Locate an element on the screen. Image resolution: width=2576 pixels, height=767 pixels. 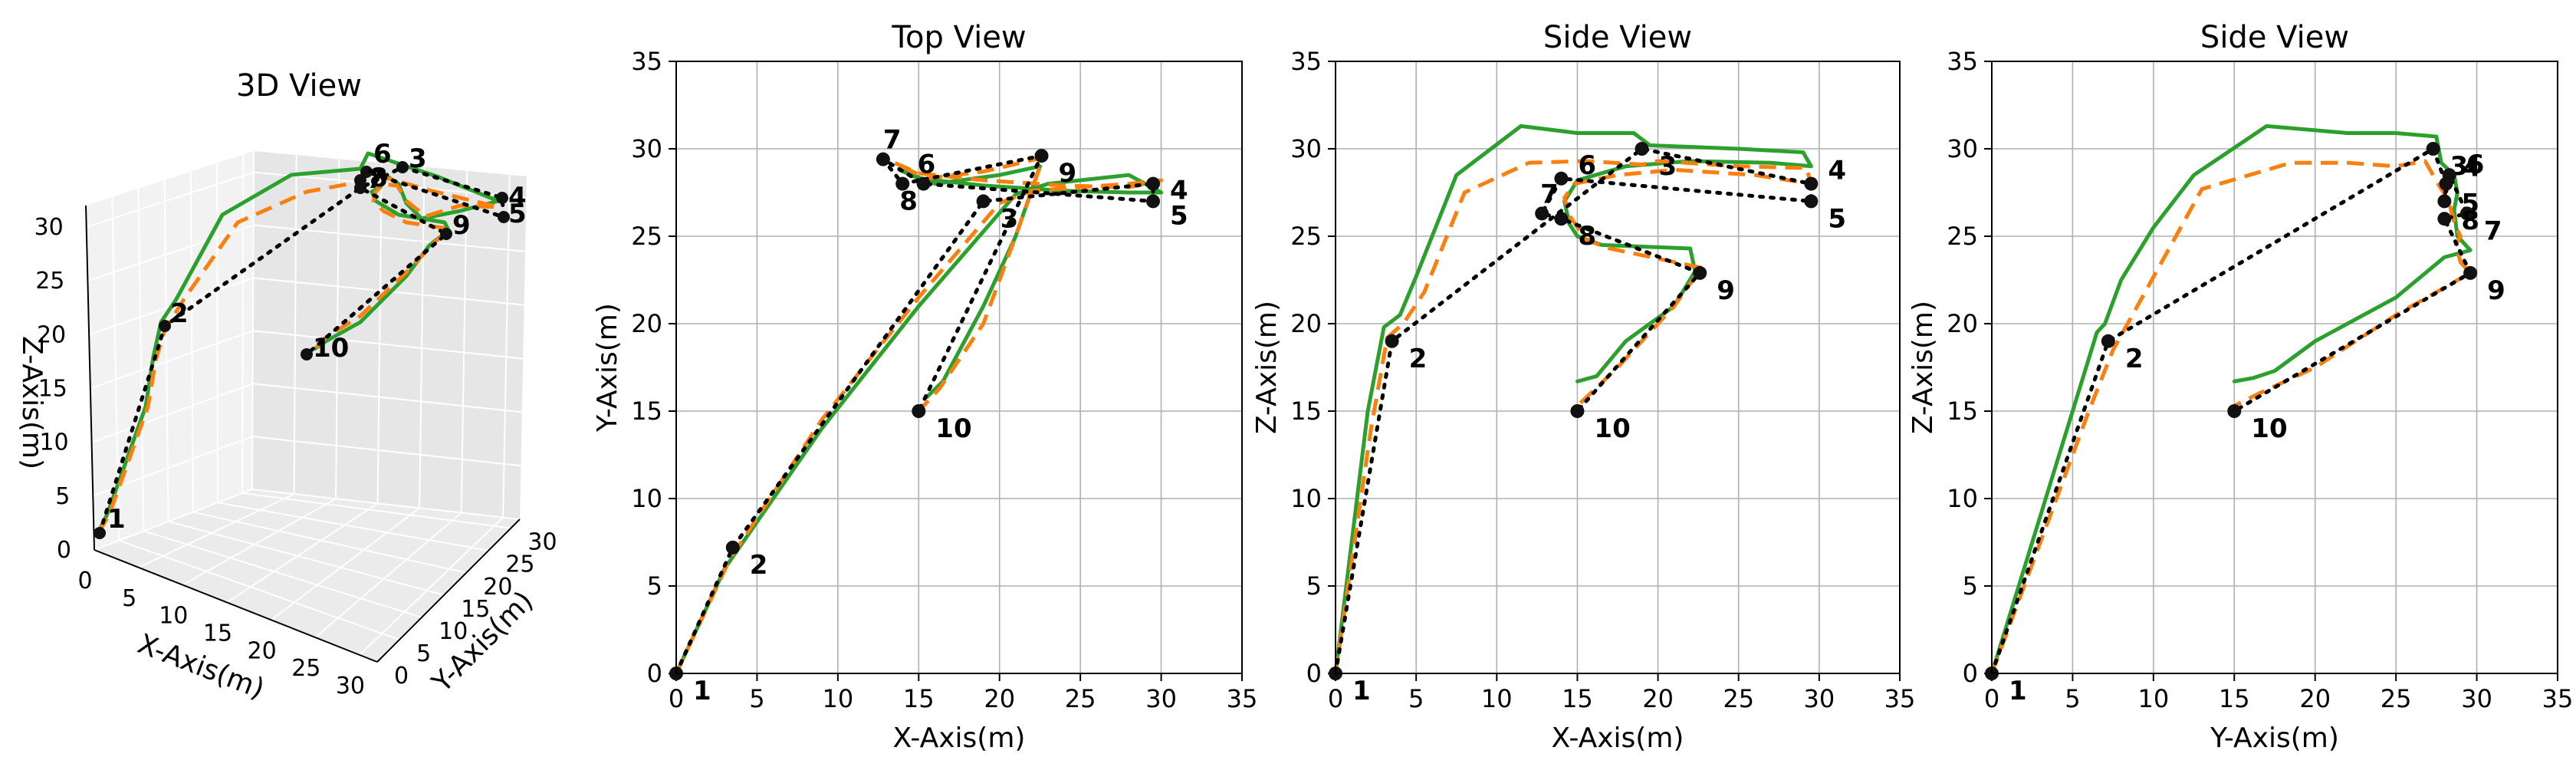
x-tick-label: 35 is located at coordinates (1900, 698).